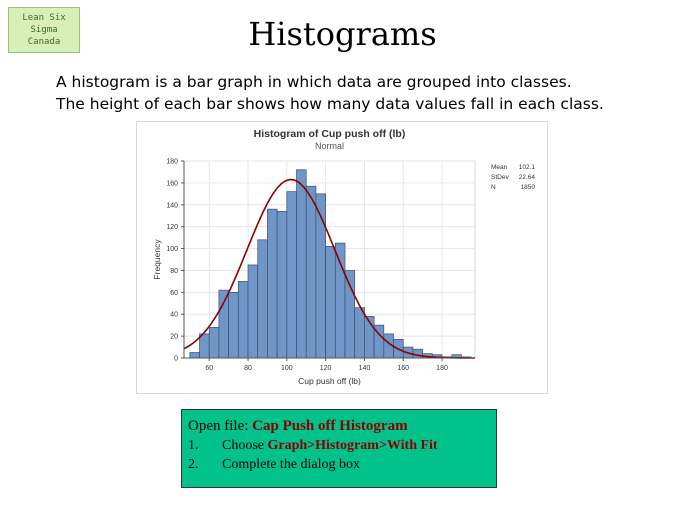 The height and width of the screenshot is (514, 685). Describe the element at coordinates (287, 368) in the screenshot. I see `x-tick-label: 100` at that location.